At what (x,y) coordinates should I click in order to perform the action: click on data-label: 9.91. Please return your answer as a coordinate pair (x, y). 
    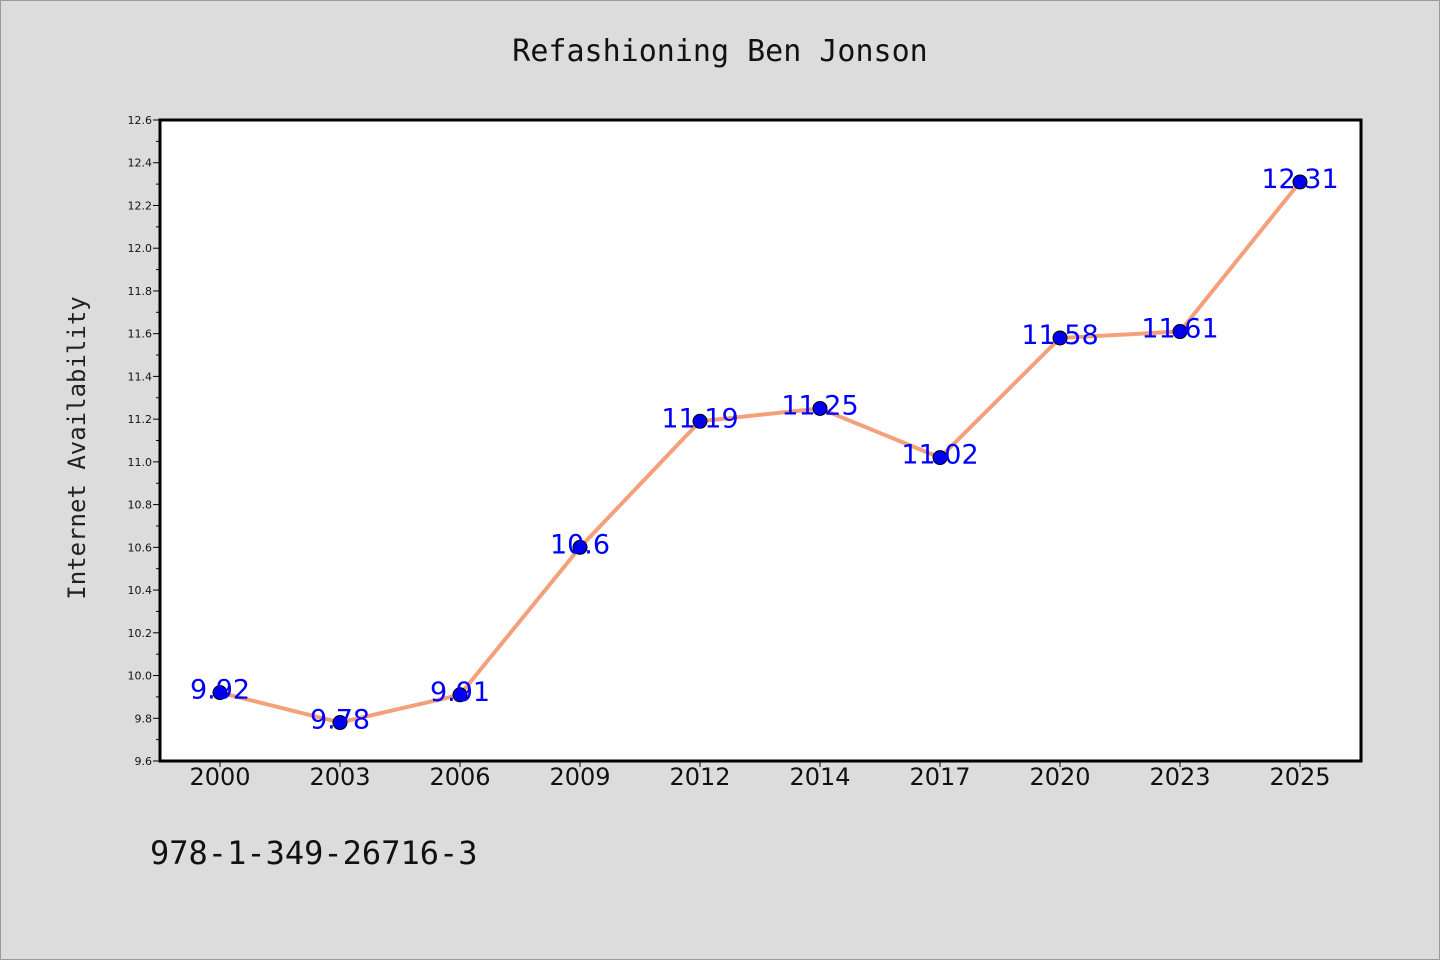
    Looking at the image, I should click on (460, 692).